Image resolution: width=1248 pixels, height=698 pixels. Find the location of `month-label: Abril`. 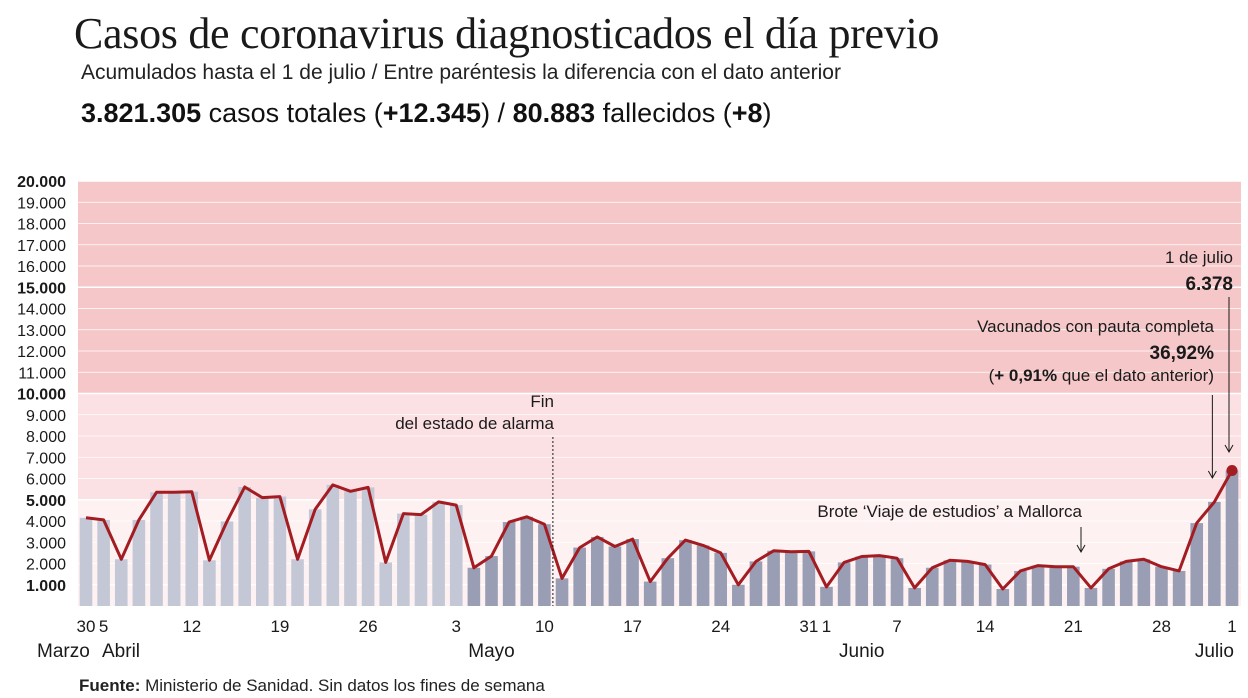

month-label: Abril is located at coordinates (121, 651).